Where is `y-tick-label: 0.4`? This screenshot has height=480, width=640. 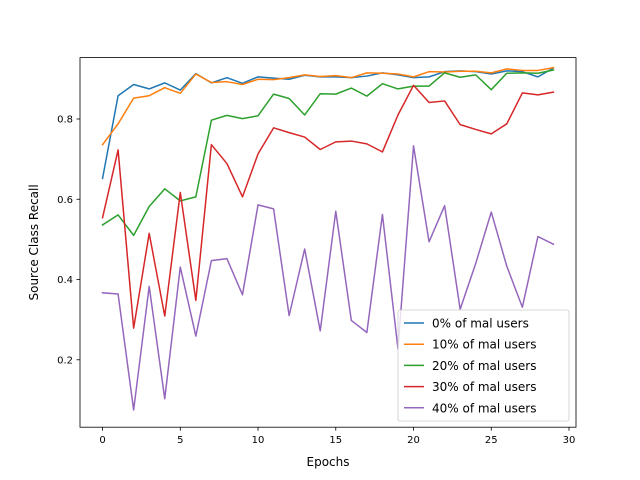
y-tick-label: 0.4 is located at coordinates (65, 280).